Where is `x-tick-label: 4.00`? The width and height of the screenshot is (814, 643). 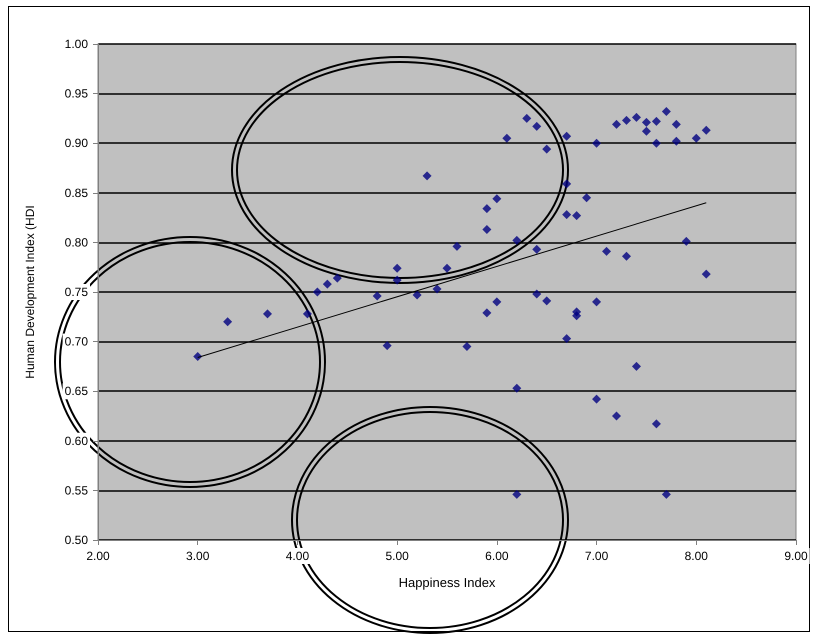
x-tick-label: 4.00 is located at coordinates (298, 556).